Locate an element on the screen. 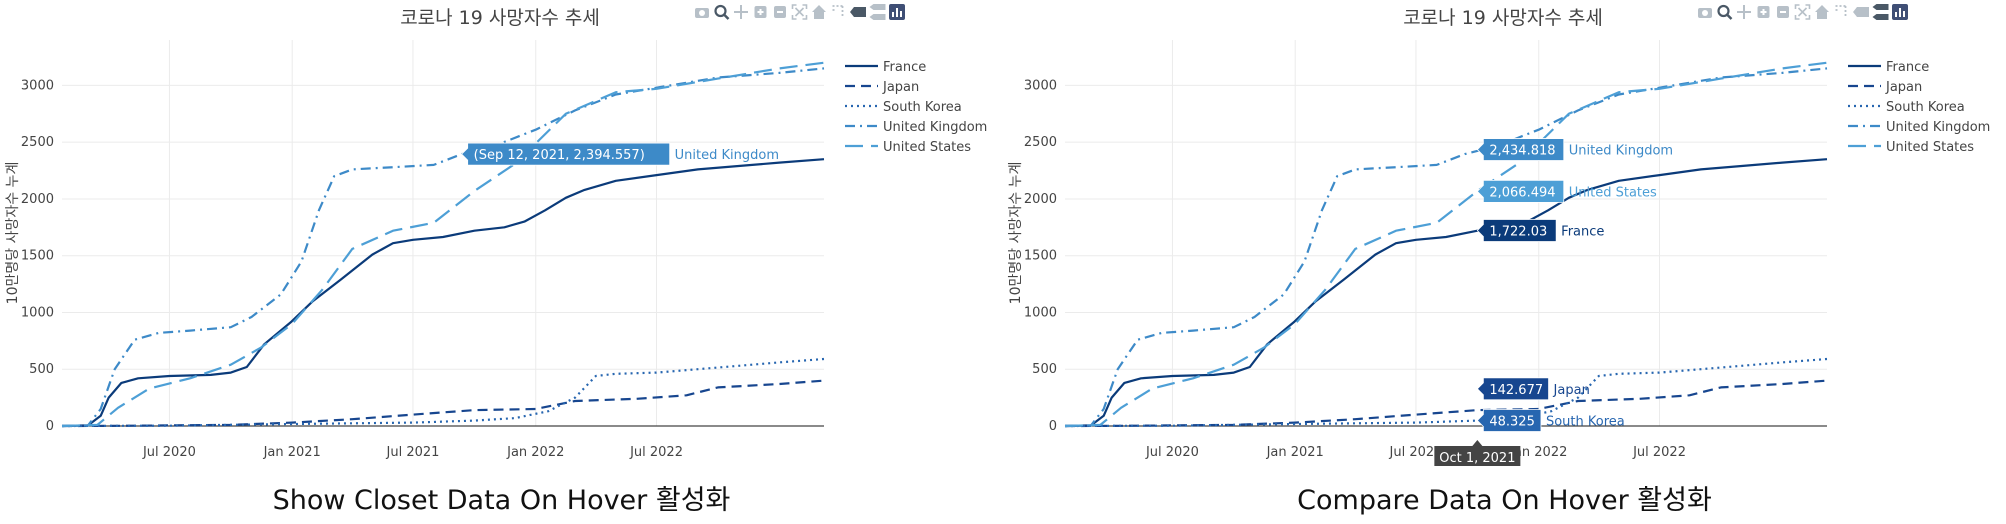 This screenshot has width=2006, height=524. hover-label-united-kingdom: 2,434.818 United Kingdom is located at coordinates (1574, 149).